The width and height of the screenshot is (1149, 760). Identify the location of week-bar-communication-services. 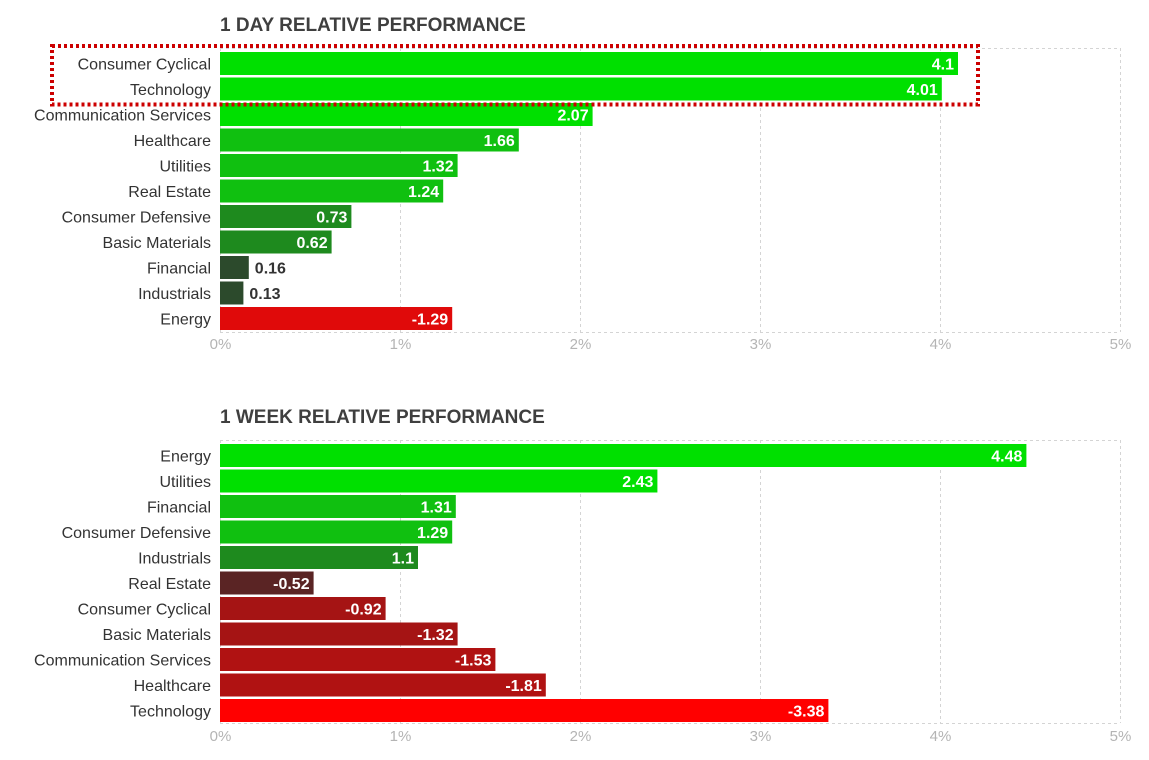
(358, 659).